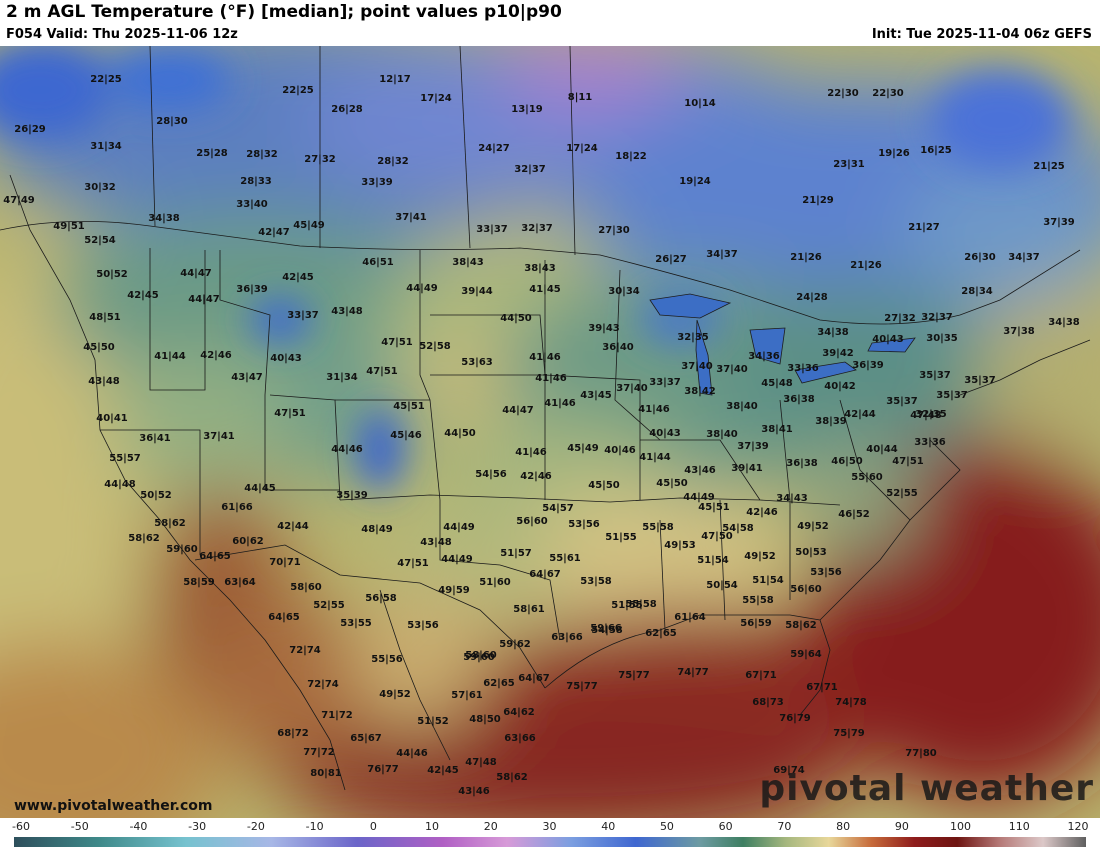 The width and height of the screenshot is (1100, 850). What do you see at coordinates (926, 788) in the screenshot?
I see `brand-logo: pivotal weather` at bounding box center [926, 788].